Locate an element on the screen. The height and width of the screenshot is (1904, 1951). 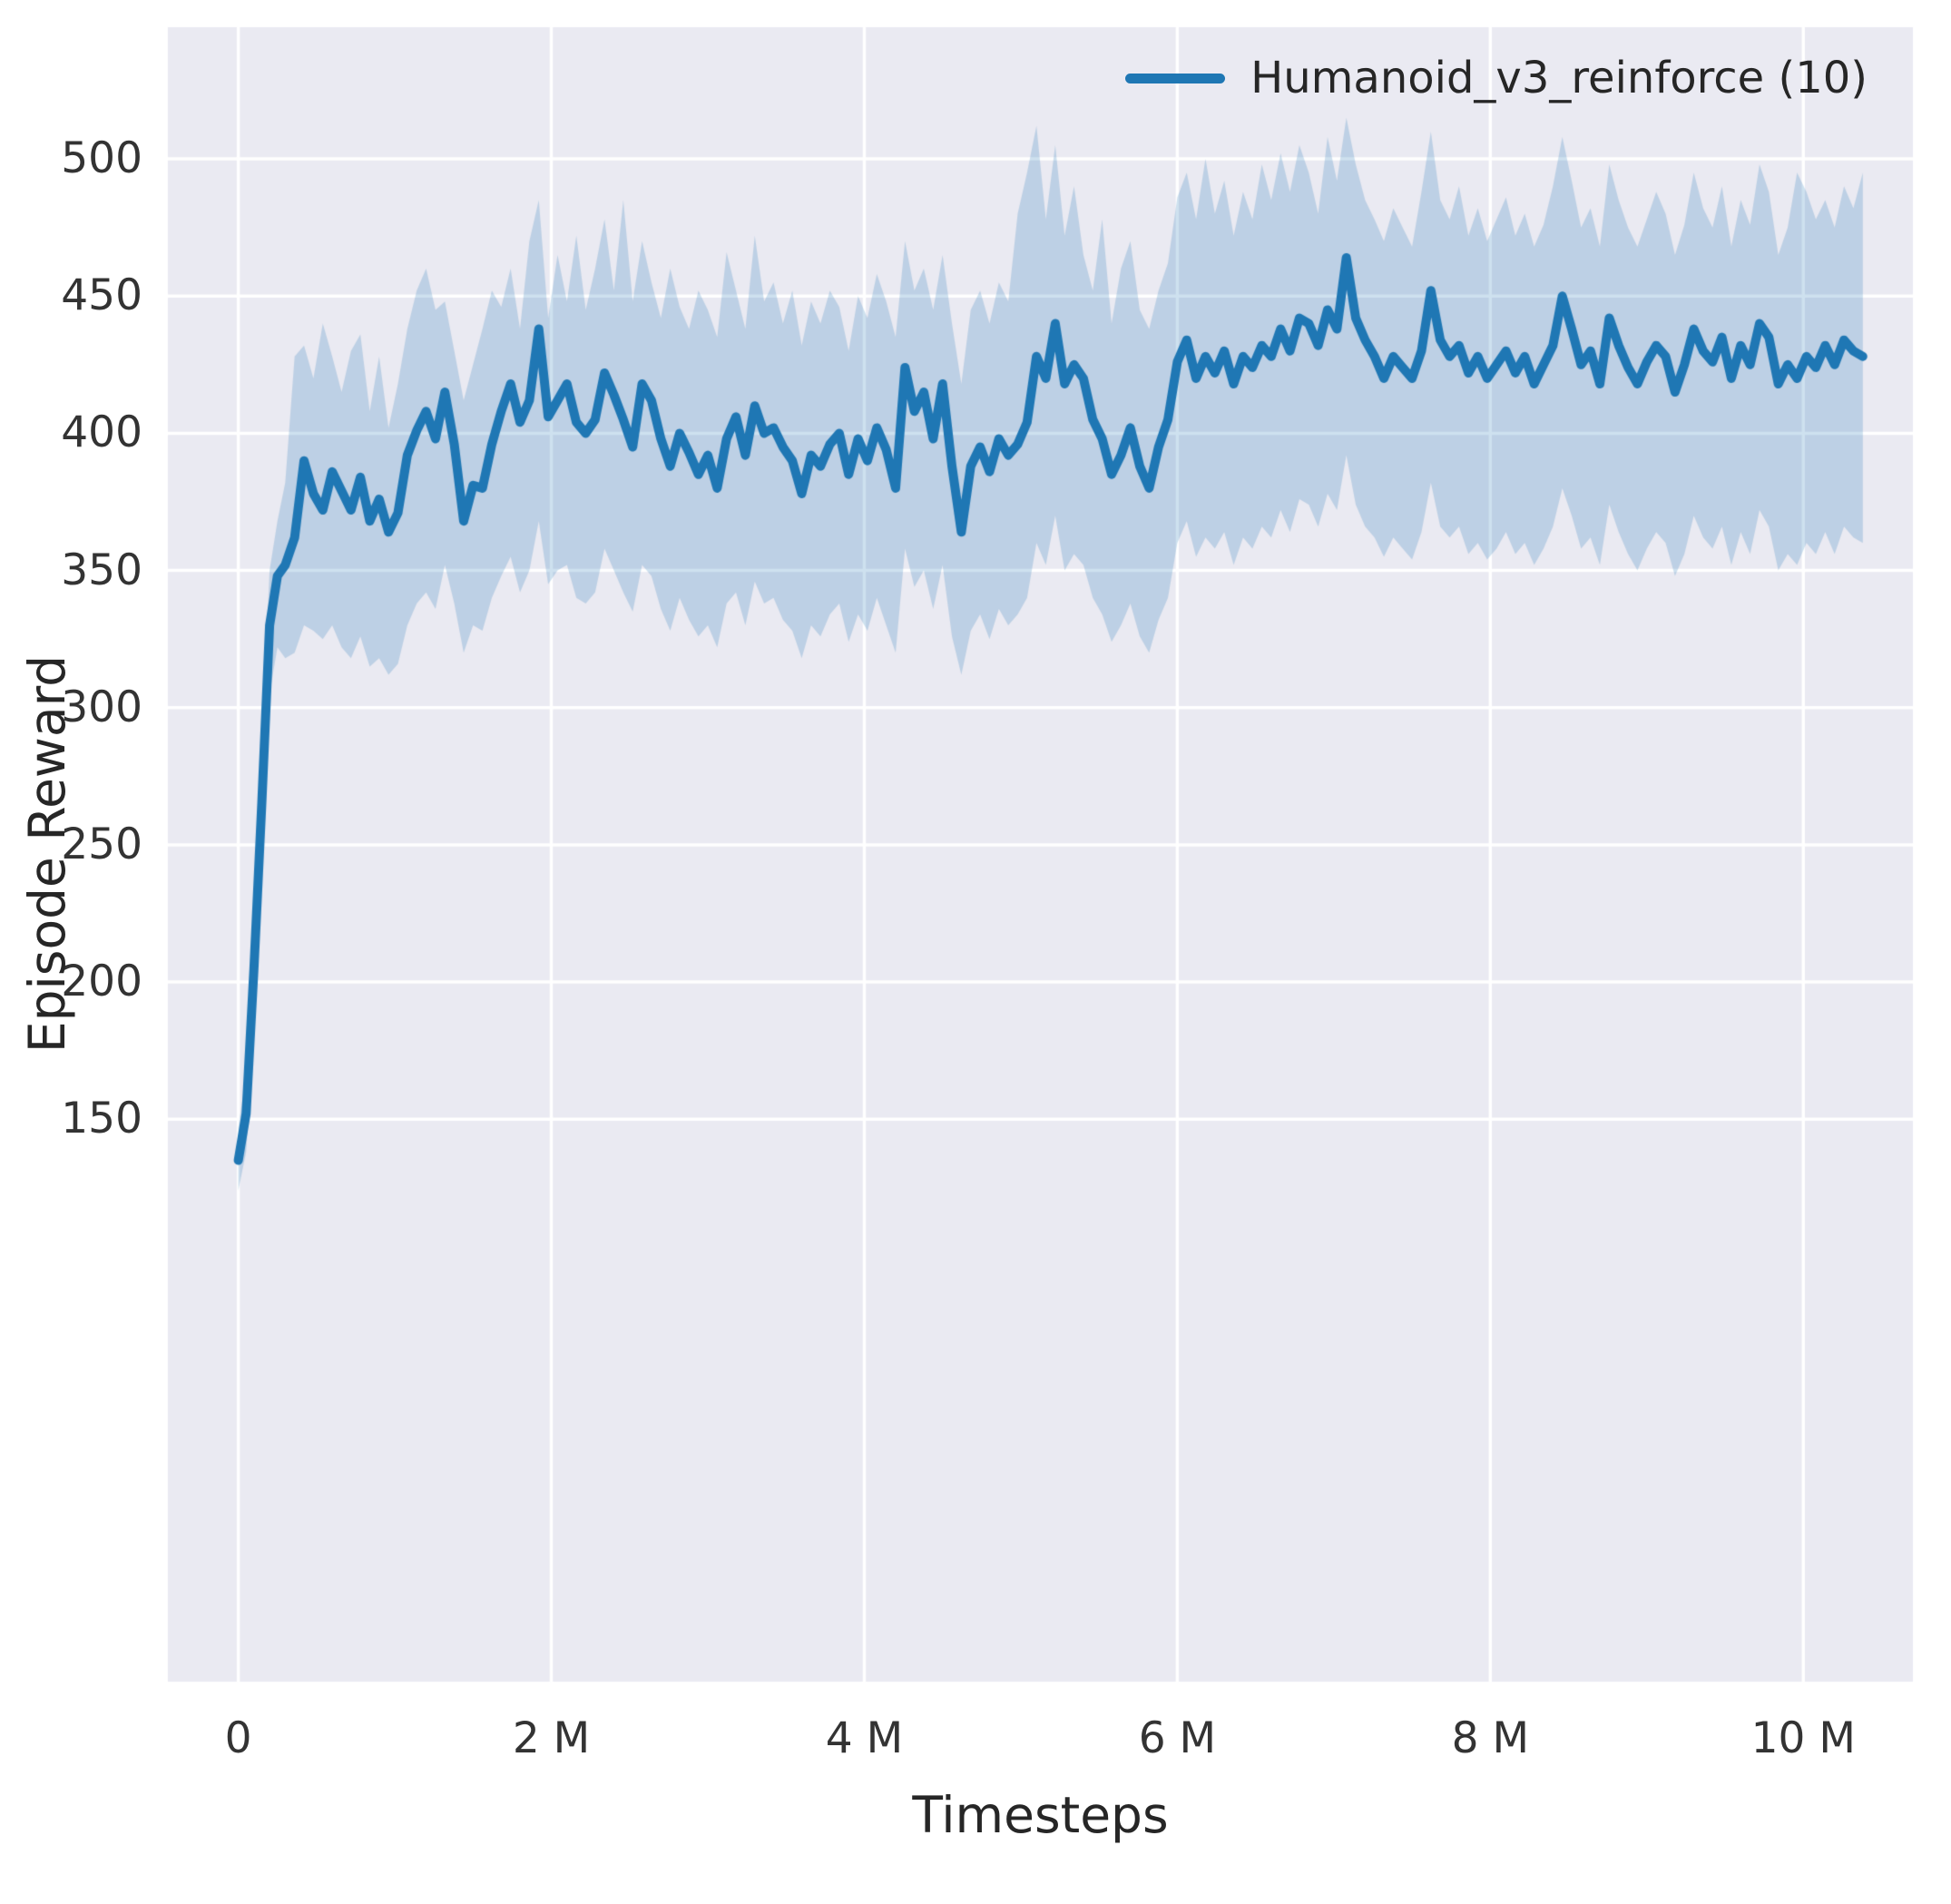
x-tick-label: 0 is located at coordinates (238, 1738).